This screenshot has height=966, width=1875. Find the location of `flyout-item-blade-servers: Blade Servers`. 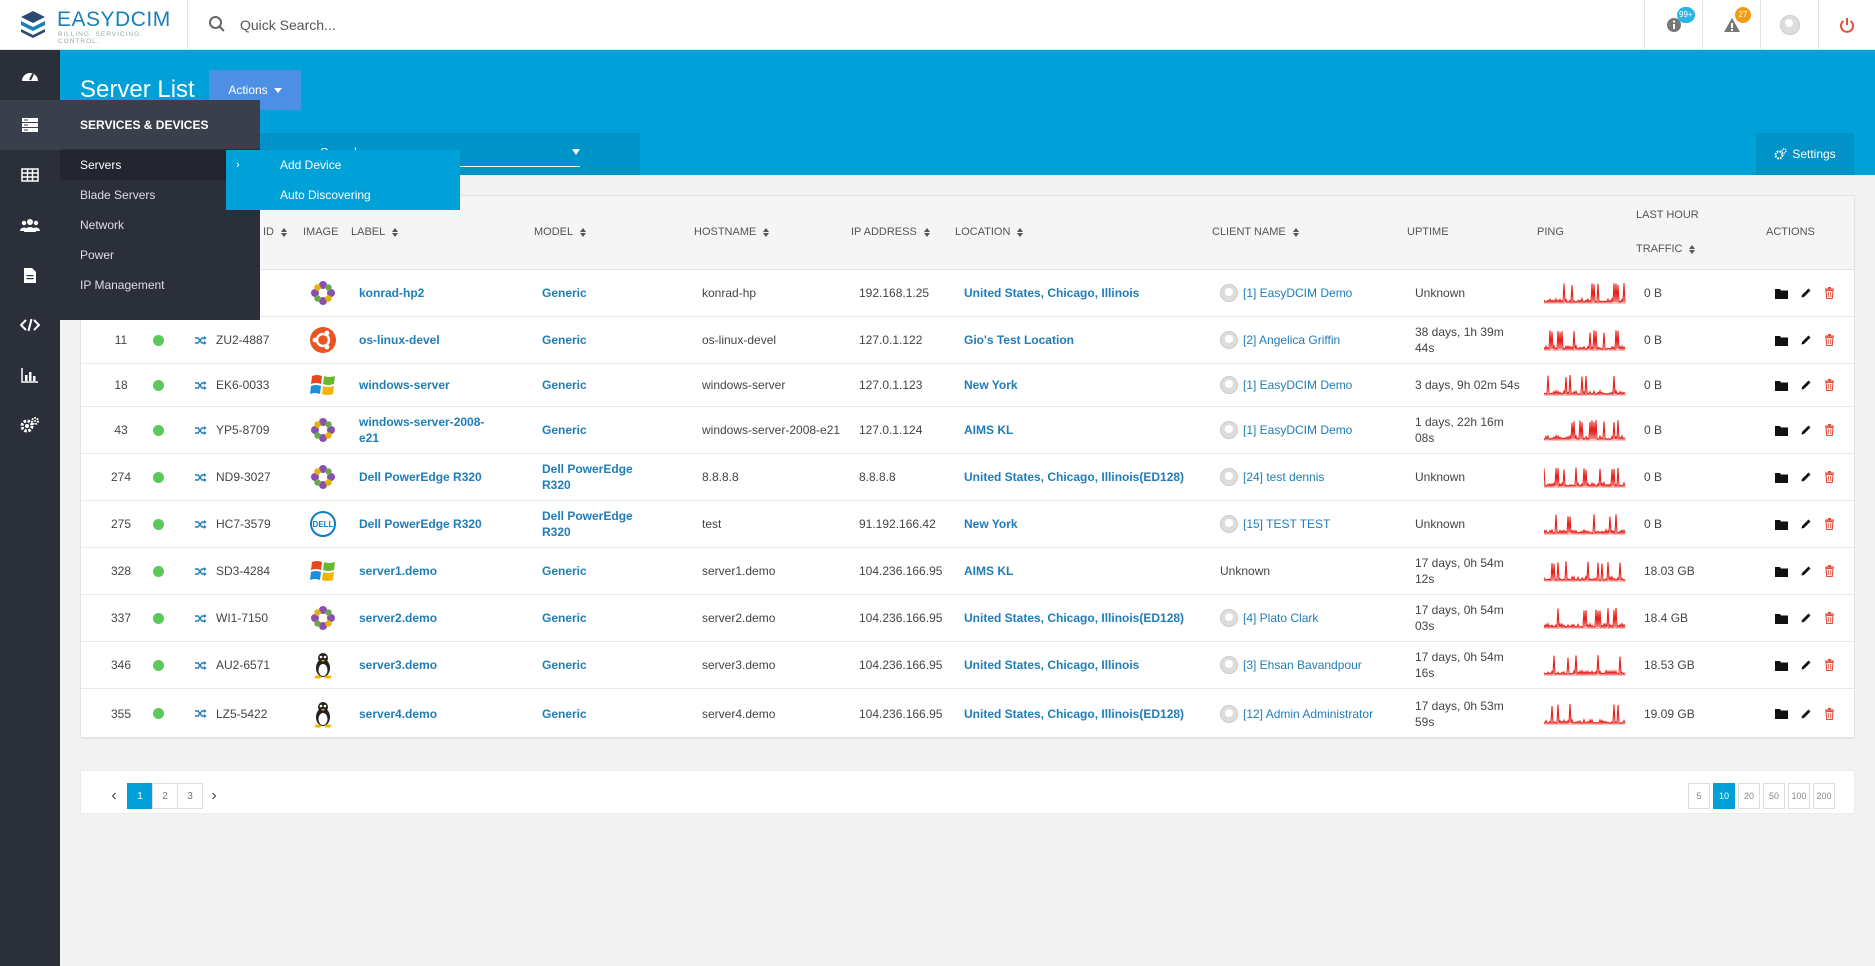

flyout-item-blade-servers: Blade Servers is located at coordinates (118, 195).